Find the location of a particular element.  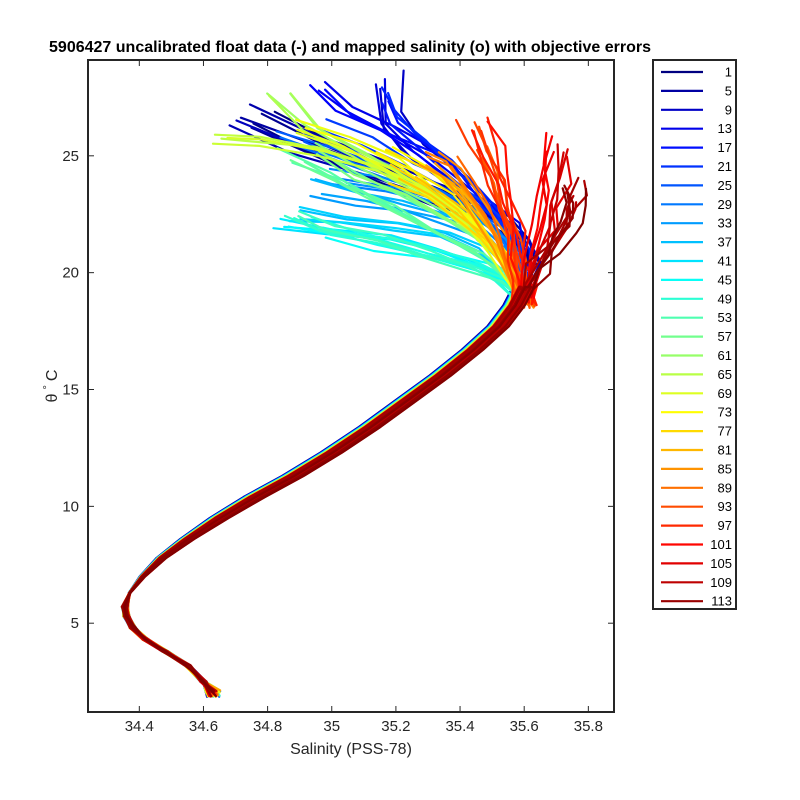

y-tick-label: 10 is located at coordinates (70, 506).